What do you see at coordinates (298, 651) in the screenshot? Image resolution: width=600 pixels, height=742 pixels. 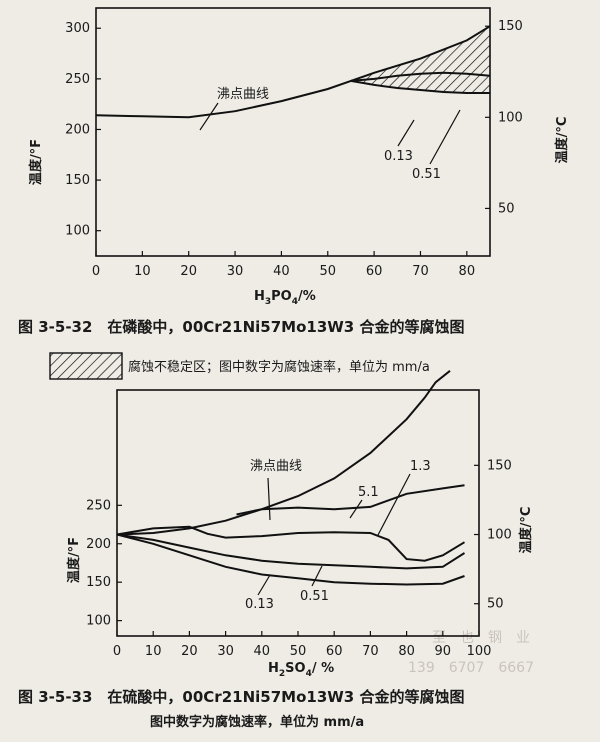 I see `bottom-xtick-label-5: 50` at bounding box center [298, 651].